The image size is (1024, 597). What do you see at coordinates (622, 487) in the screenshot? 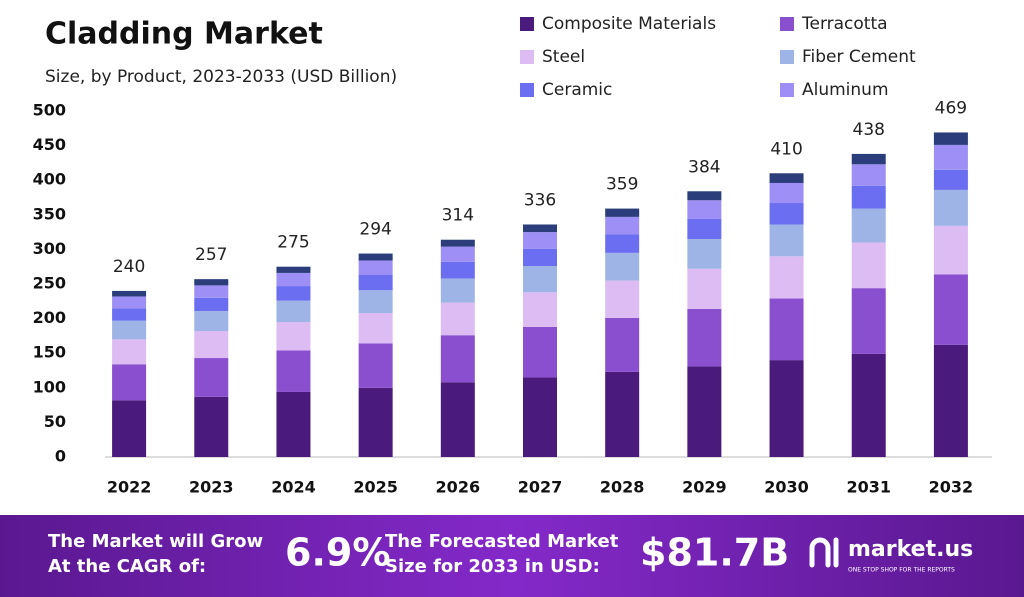
I see `x-tick-label: 2028` at bounding box center [622, 487].